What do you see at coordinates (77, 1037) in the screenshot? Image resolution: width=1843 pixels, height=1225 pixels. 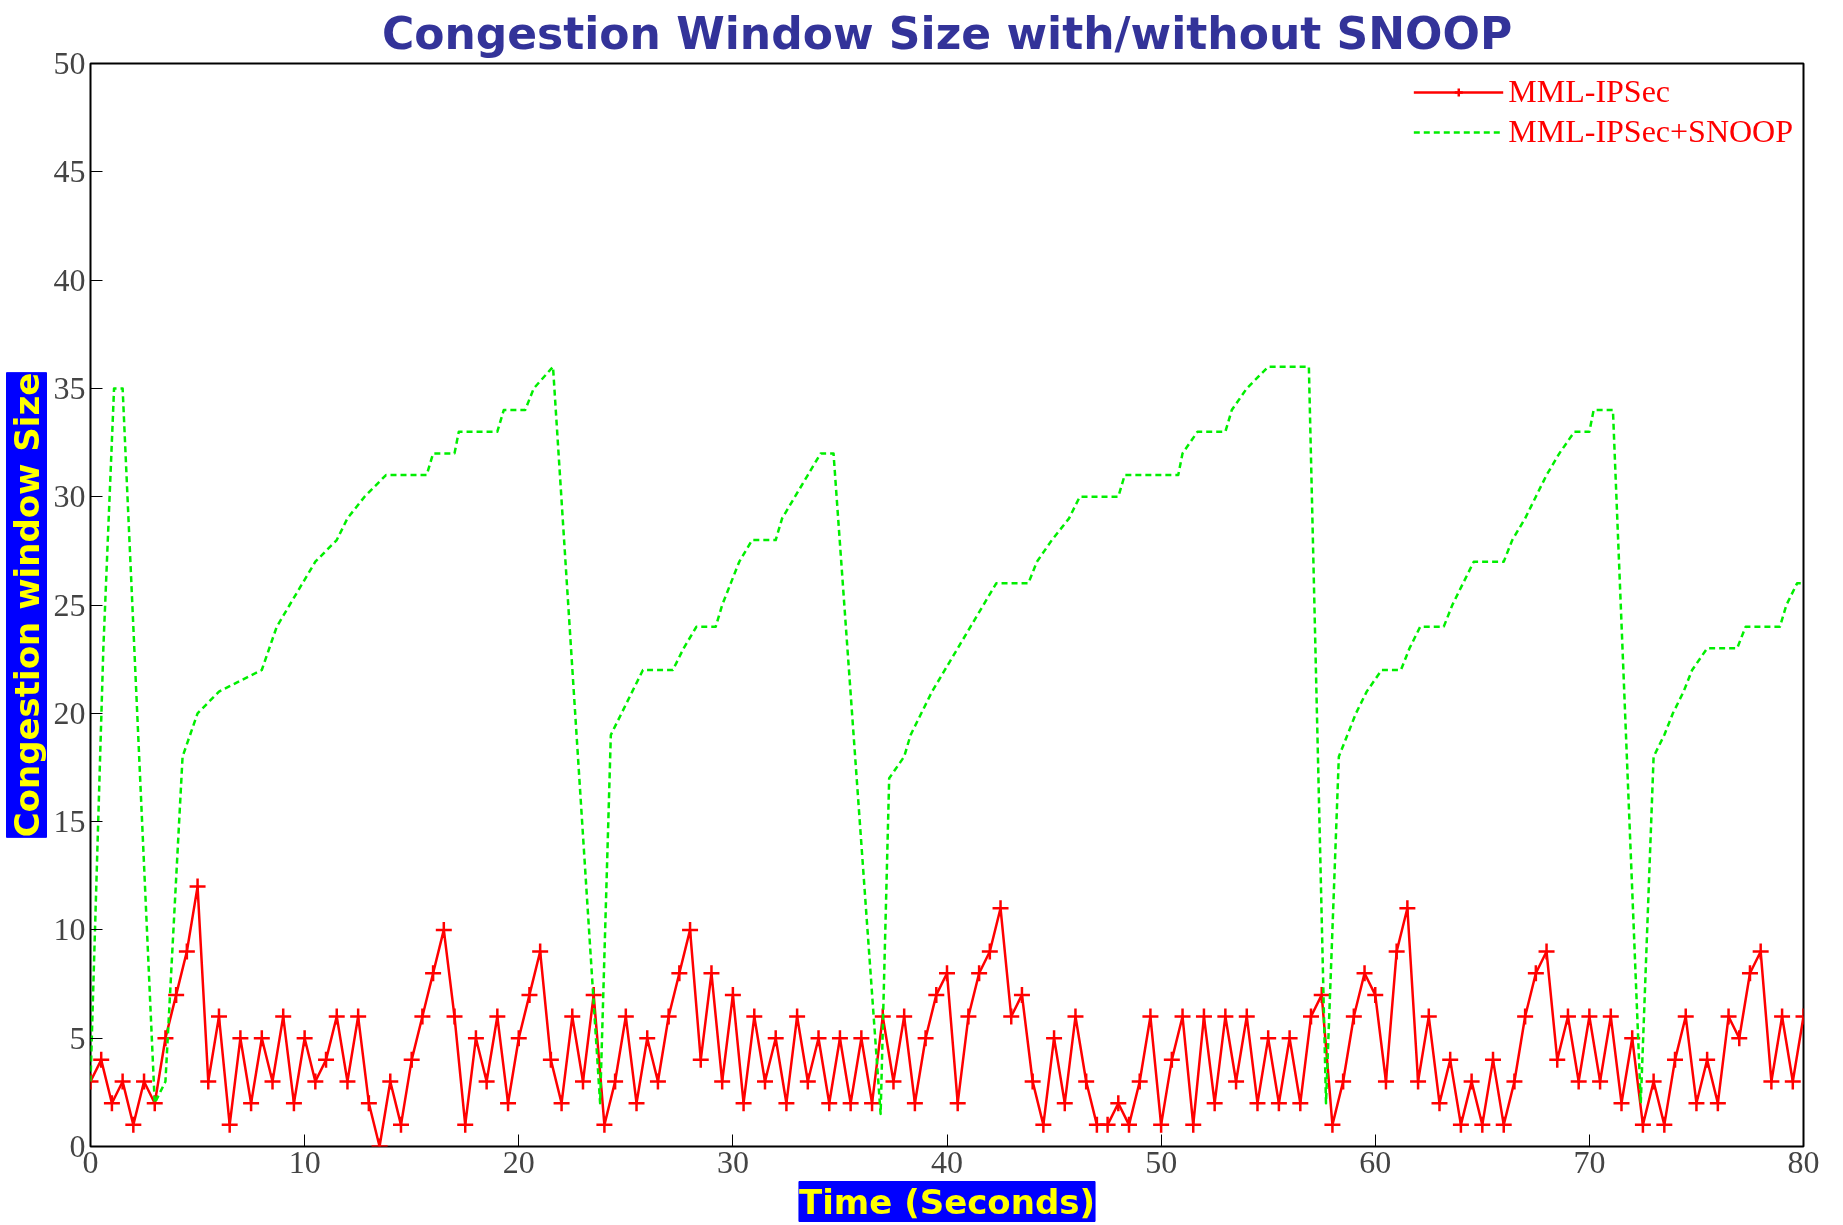 I see `y-tick-label: 5` at bounding box center [77, 1037].